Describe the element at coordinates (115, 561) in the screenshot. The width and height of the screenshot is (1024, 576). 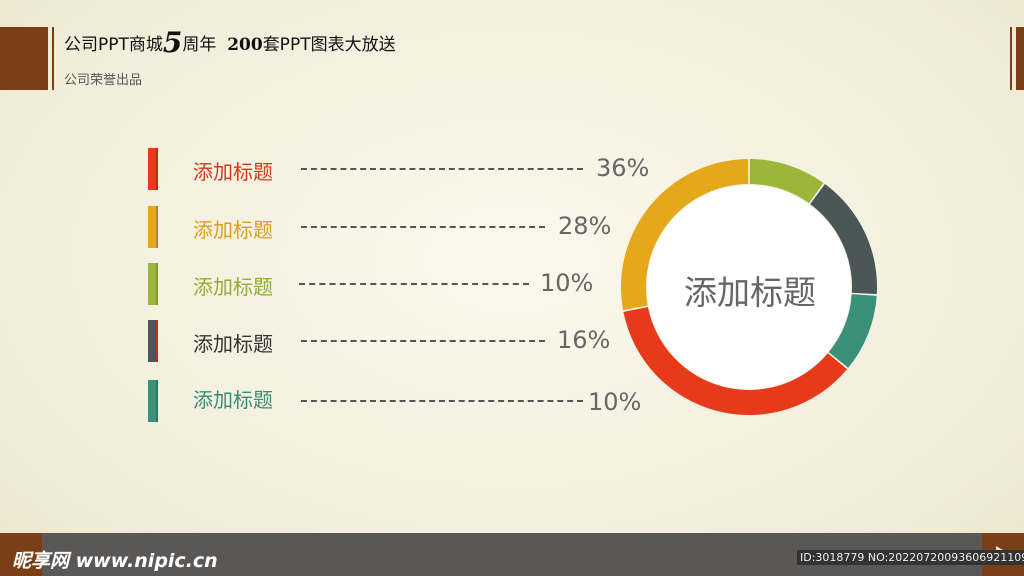
I see `watermark-logo: 昵享网 www.nipic.cn` at that location.